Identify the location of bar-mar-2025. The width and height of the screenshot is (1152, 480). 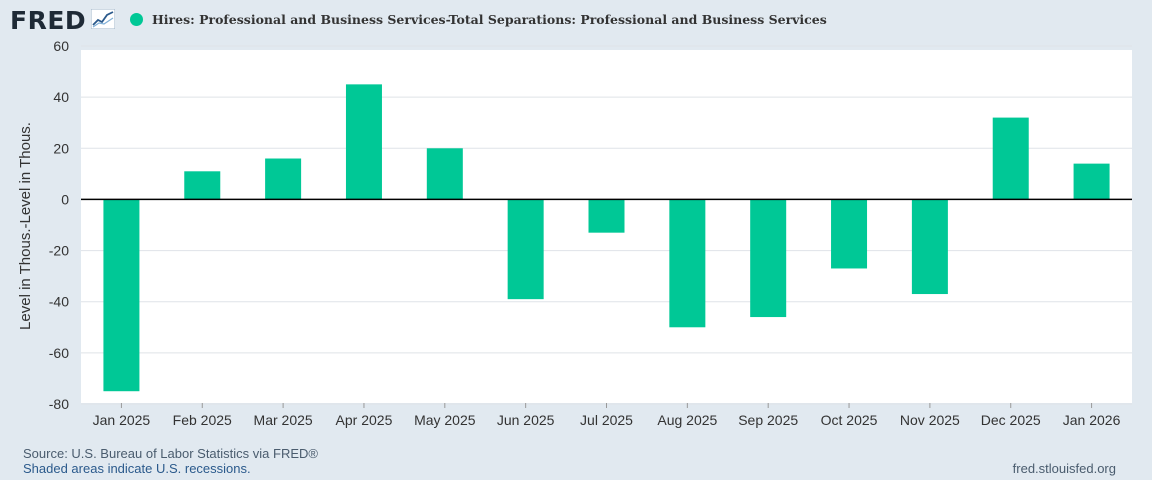
(283, 179).